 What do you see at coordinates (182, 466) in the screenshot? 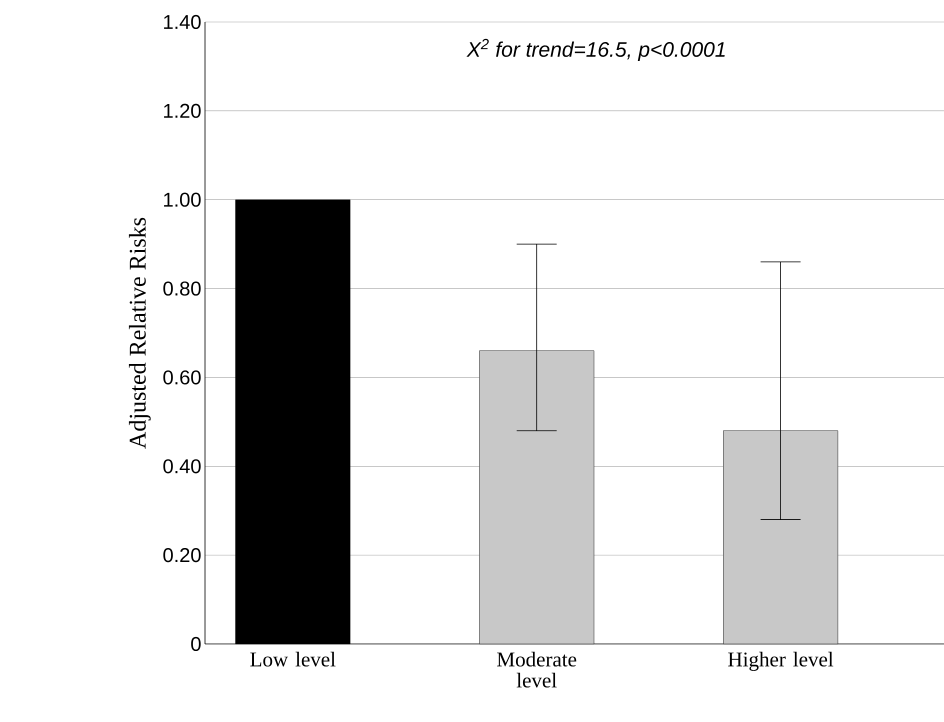
I see `y-tick-label: 0.40` at bounding box center [182, 466].